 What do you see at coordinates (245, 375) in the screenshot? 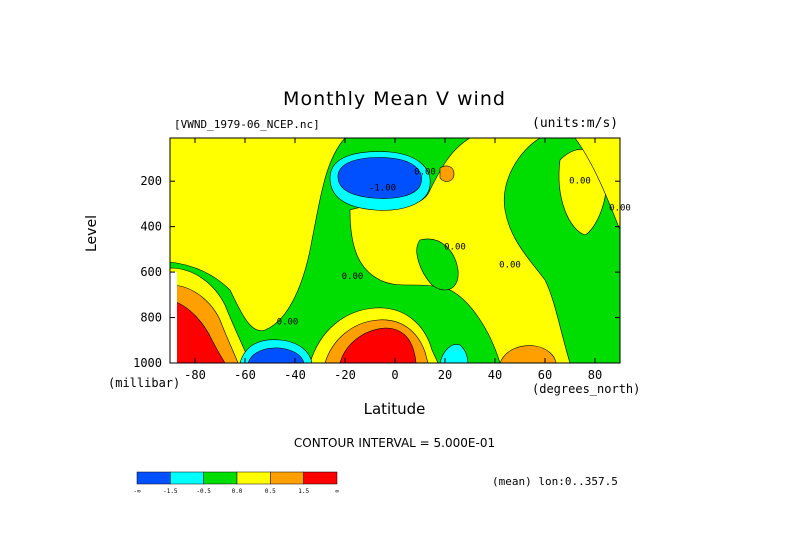
I see `x-tick-label: -60` at bounding box center [245, 375].